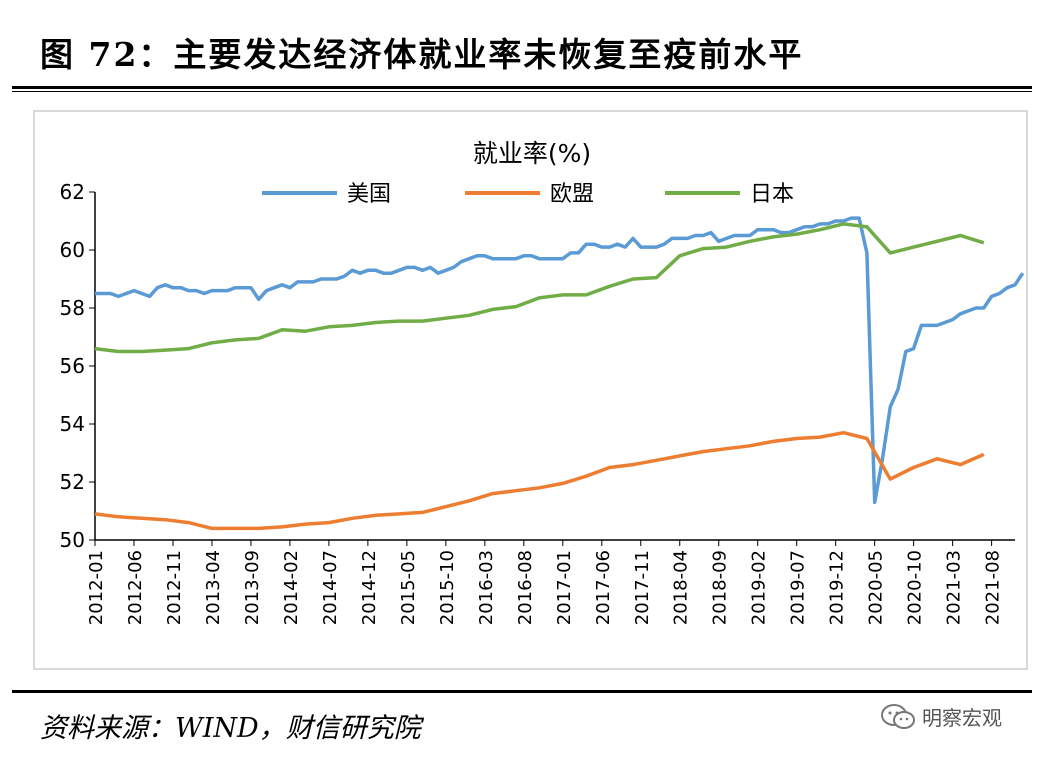  I want to click on x-tick-label: 2018-04, so click(681, 587).